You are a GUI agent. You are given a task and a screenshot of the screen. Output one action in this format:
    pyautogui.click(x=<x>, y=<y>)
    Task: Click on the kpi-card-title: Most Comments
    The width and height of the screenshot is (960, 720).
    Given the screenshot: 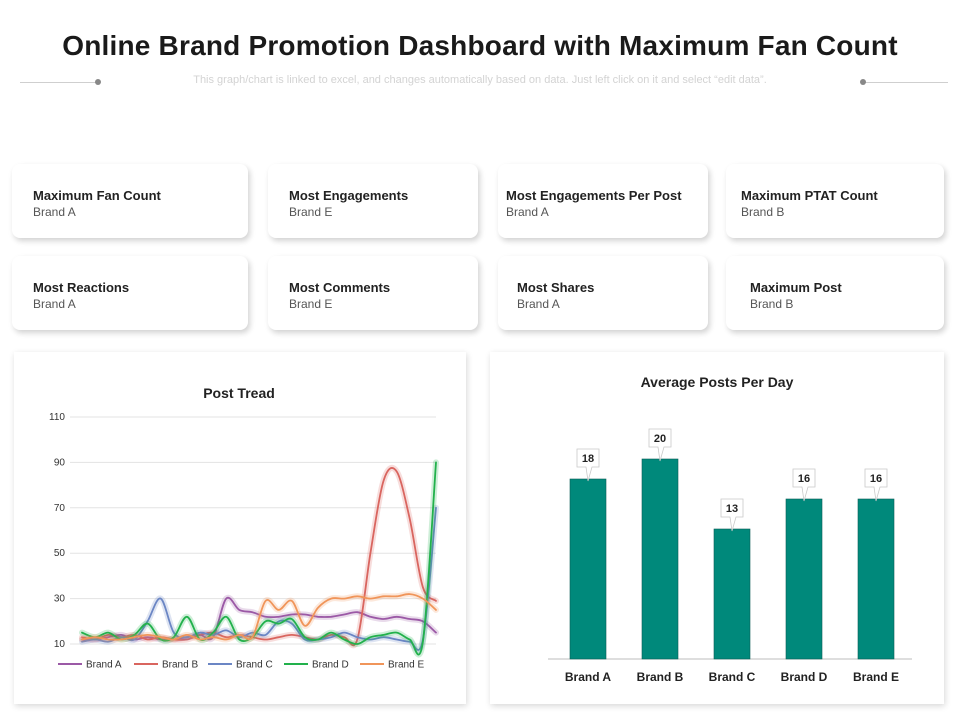 What is the action you would take?
    pyautogui.click(x=340, y=287)
    